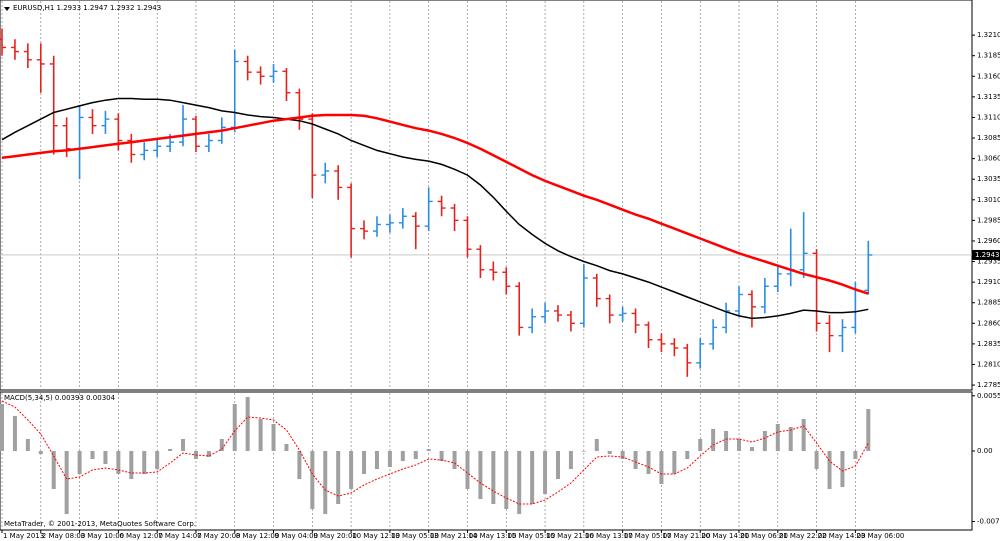 This screenshot has height=541, width=1000. I want to click on y-tick-label: 1.3085, so click(988, 138).